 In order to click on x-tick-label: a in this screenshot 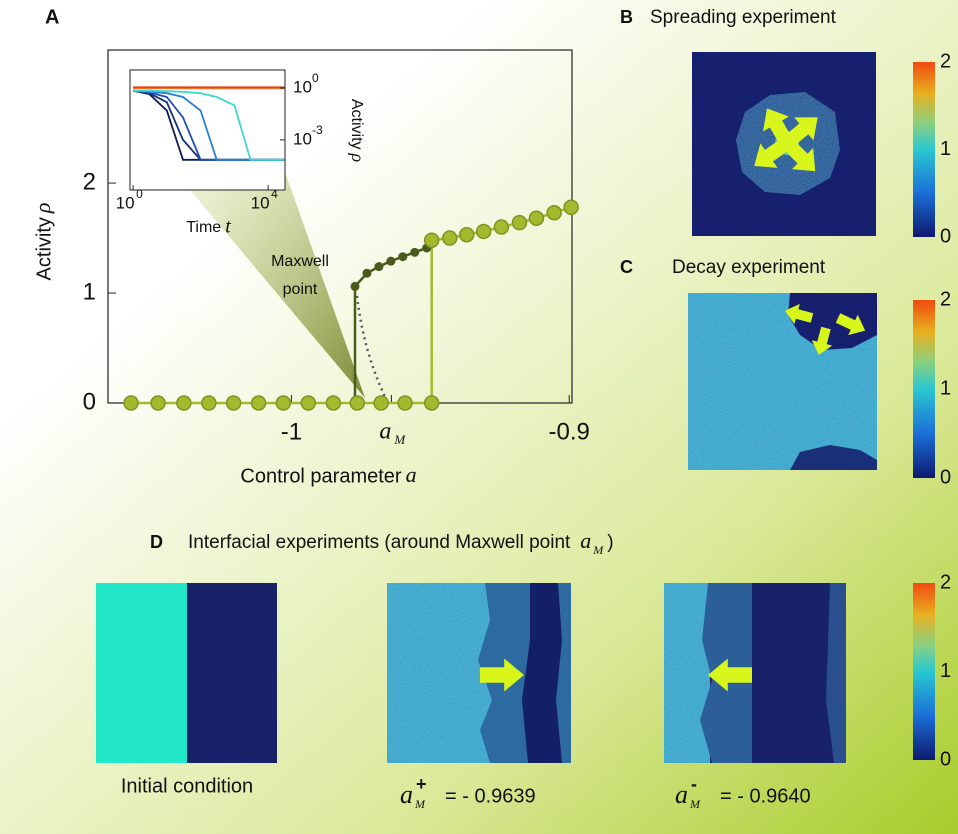, I will do `click(385, 432)`.